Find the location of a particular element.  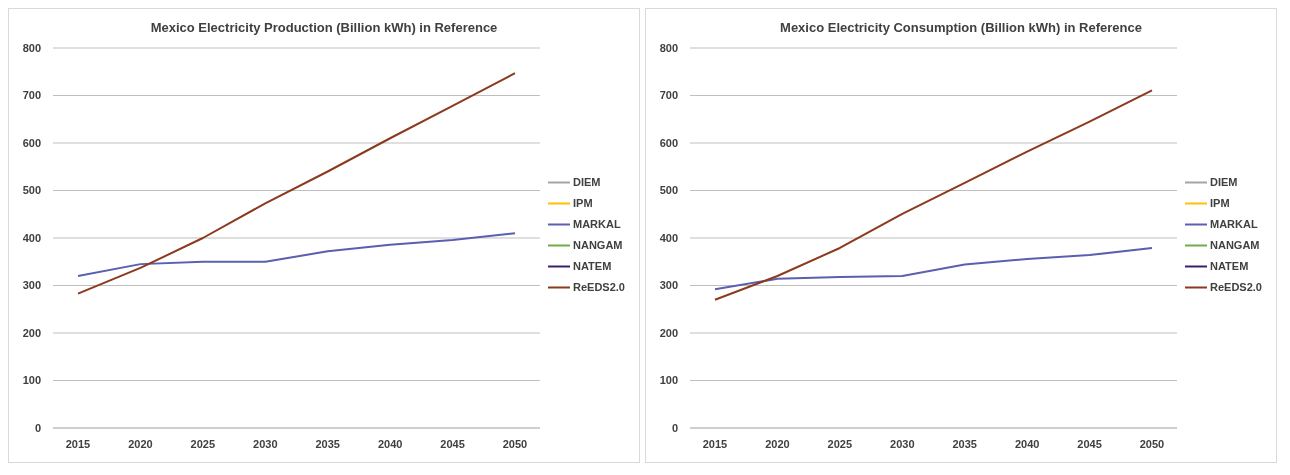

chart-title: Mexico Electricity Consumption (Billion kWh) in Reference is located at coordinates (961, 27).